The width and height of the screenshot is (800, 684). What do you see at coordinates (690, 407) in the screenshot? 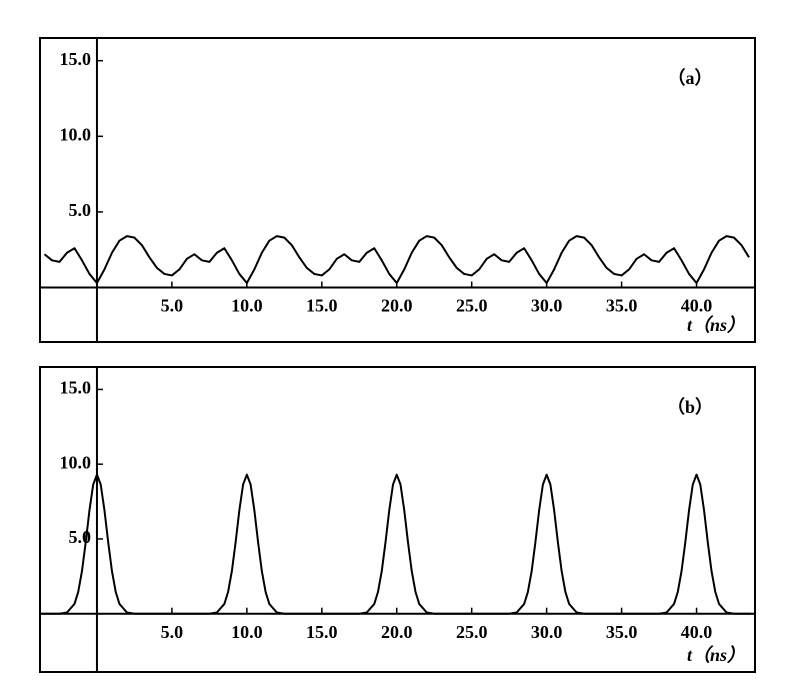
I see `panel-label: （b）` at bounding box center [690, 407].